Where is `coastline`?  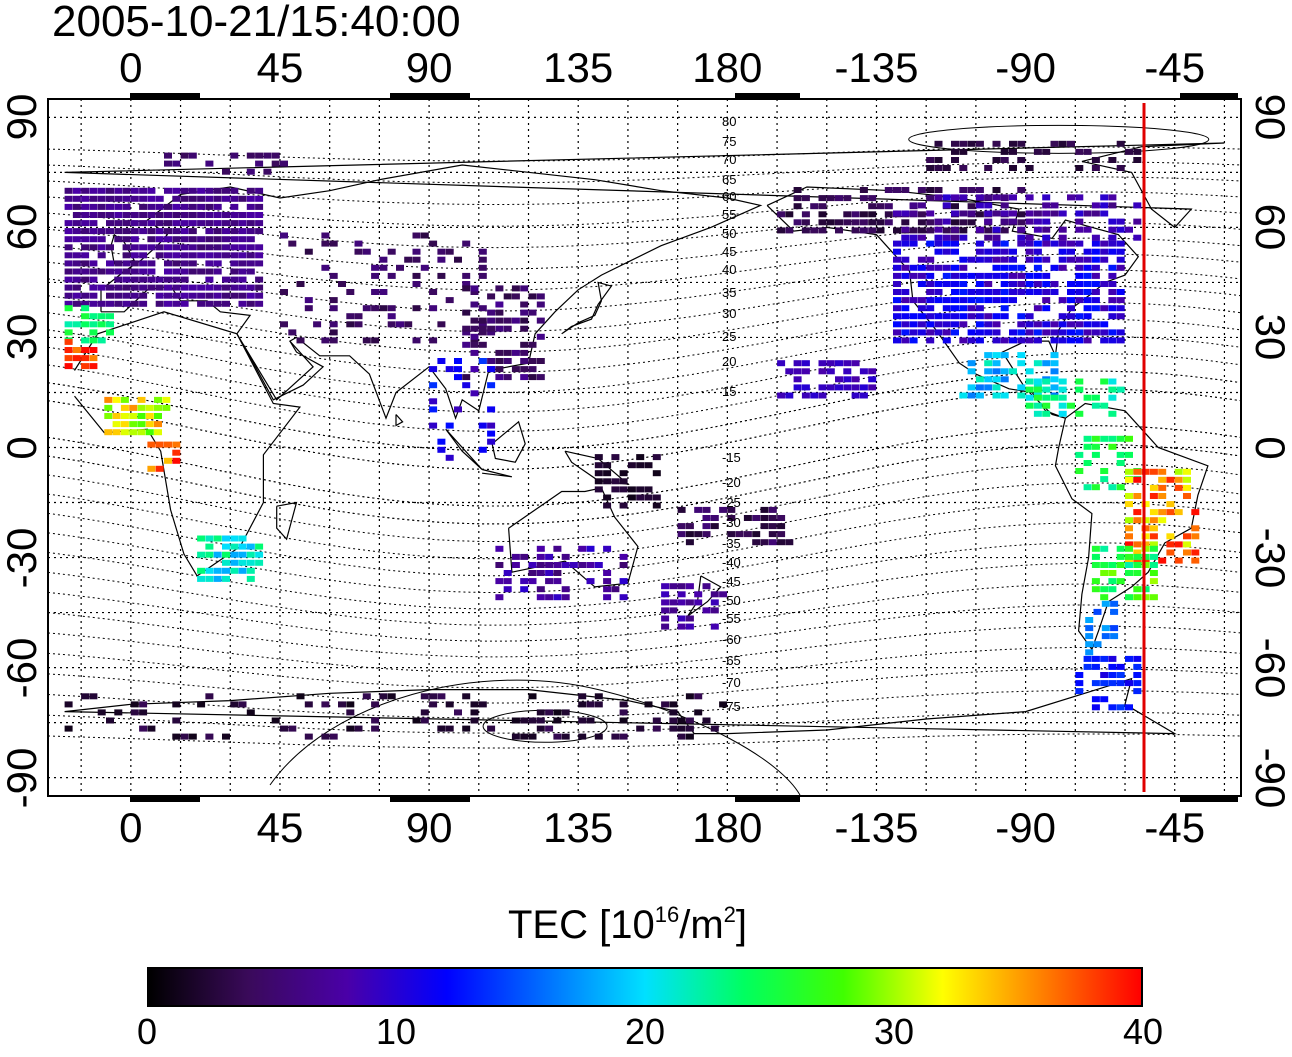 coastline is located at coordinates (283, 370).